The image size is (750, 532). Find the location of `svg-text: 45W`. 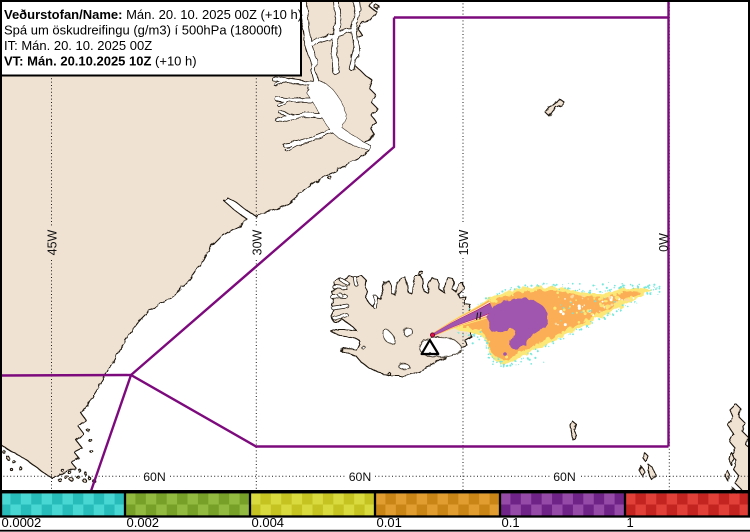

svg-text: 45W is located at coordinates (53, 242).